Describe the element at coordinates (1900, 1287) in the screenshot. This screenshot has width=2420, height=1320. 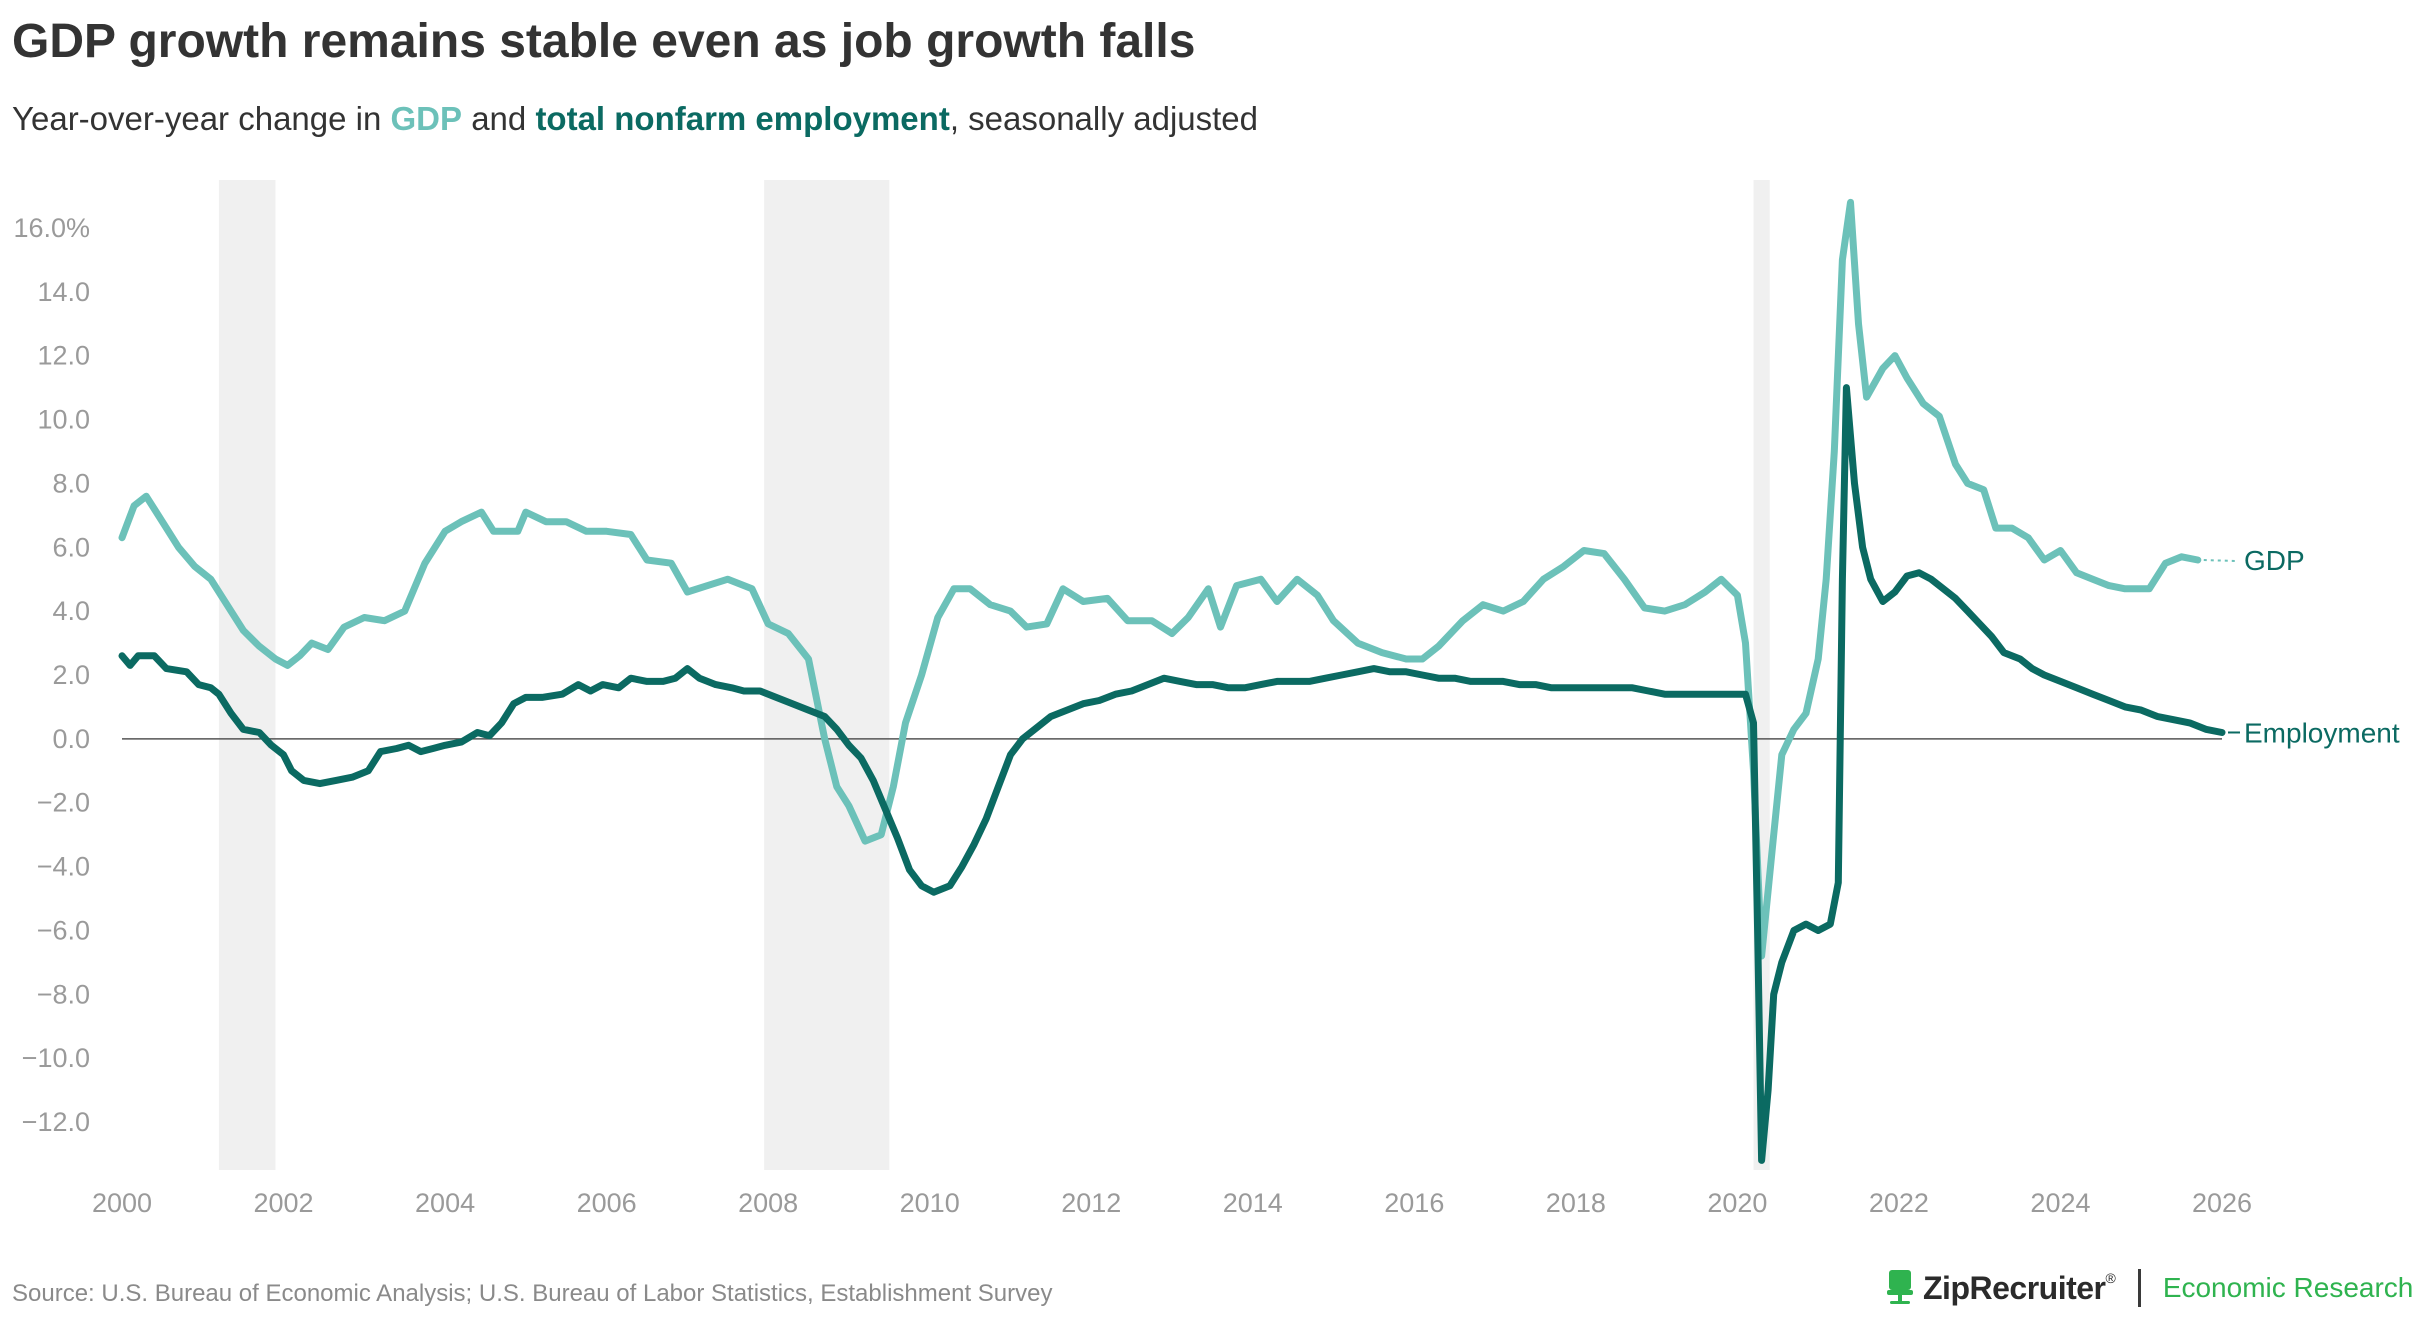
I see `ziprecruiter-chair-icon` at that location.